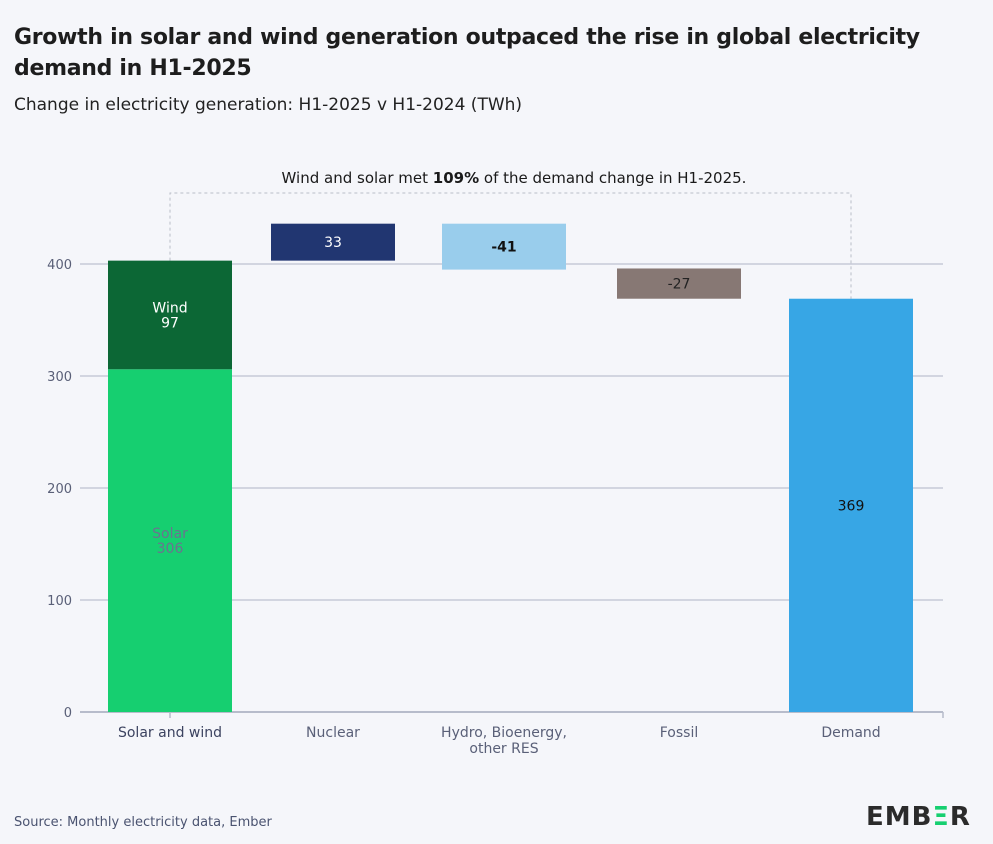  I want to click on x-tick-label: Nuclear, so click(333, 733).